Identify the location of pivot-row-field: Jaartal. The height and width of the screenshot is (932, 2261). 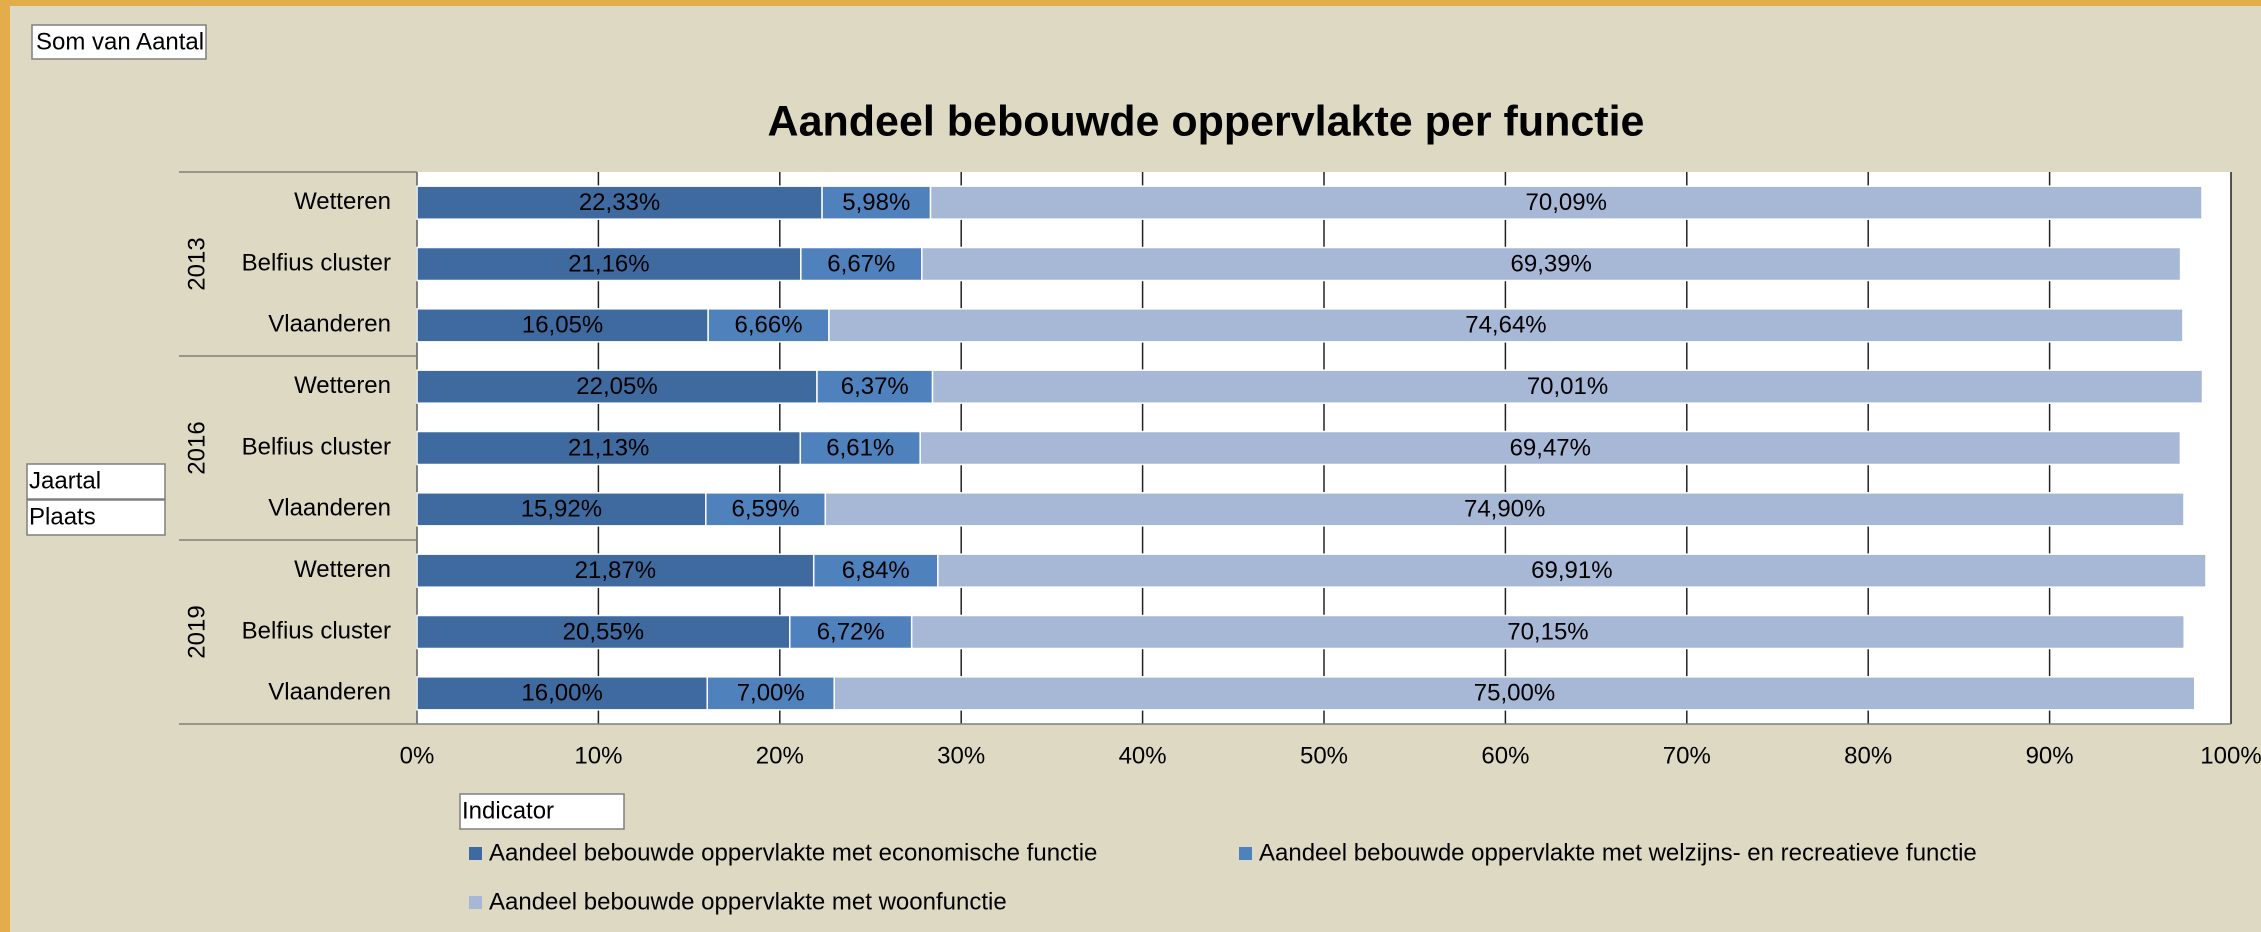
(65, 480).